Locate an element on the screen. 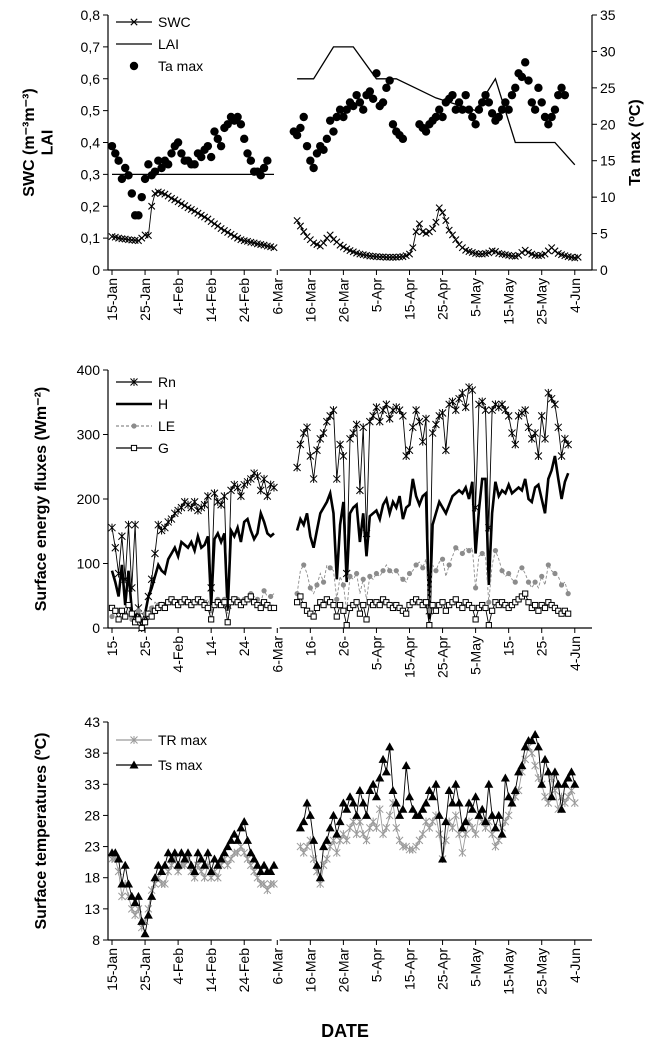  x-axis-label: DATE is located at coordinates (345, 1031).